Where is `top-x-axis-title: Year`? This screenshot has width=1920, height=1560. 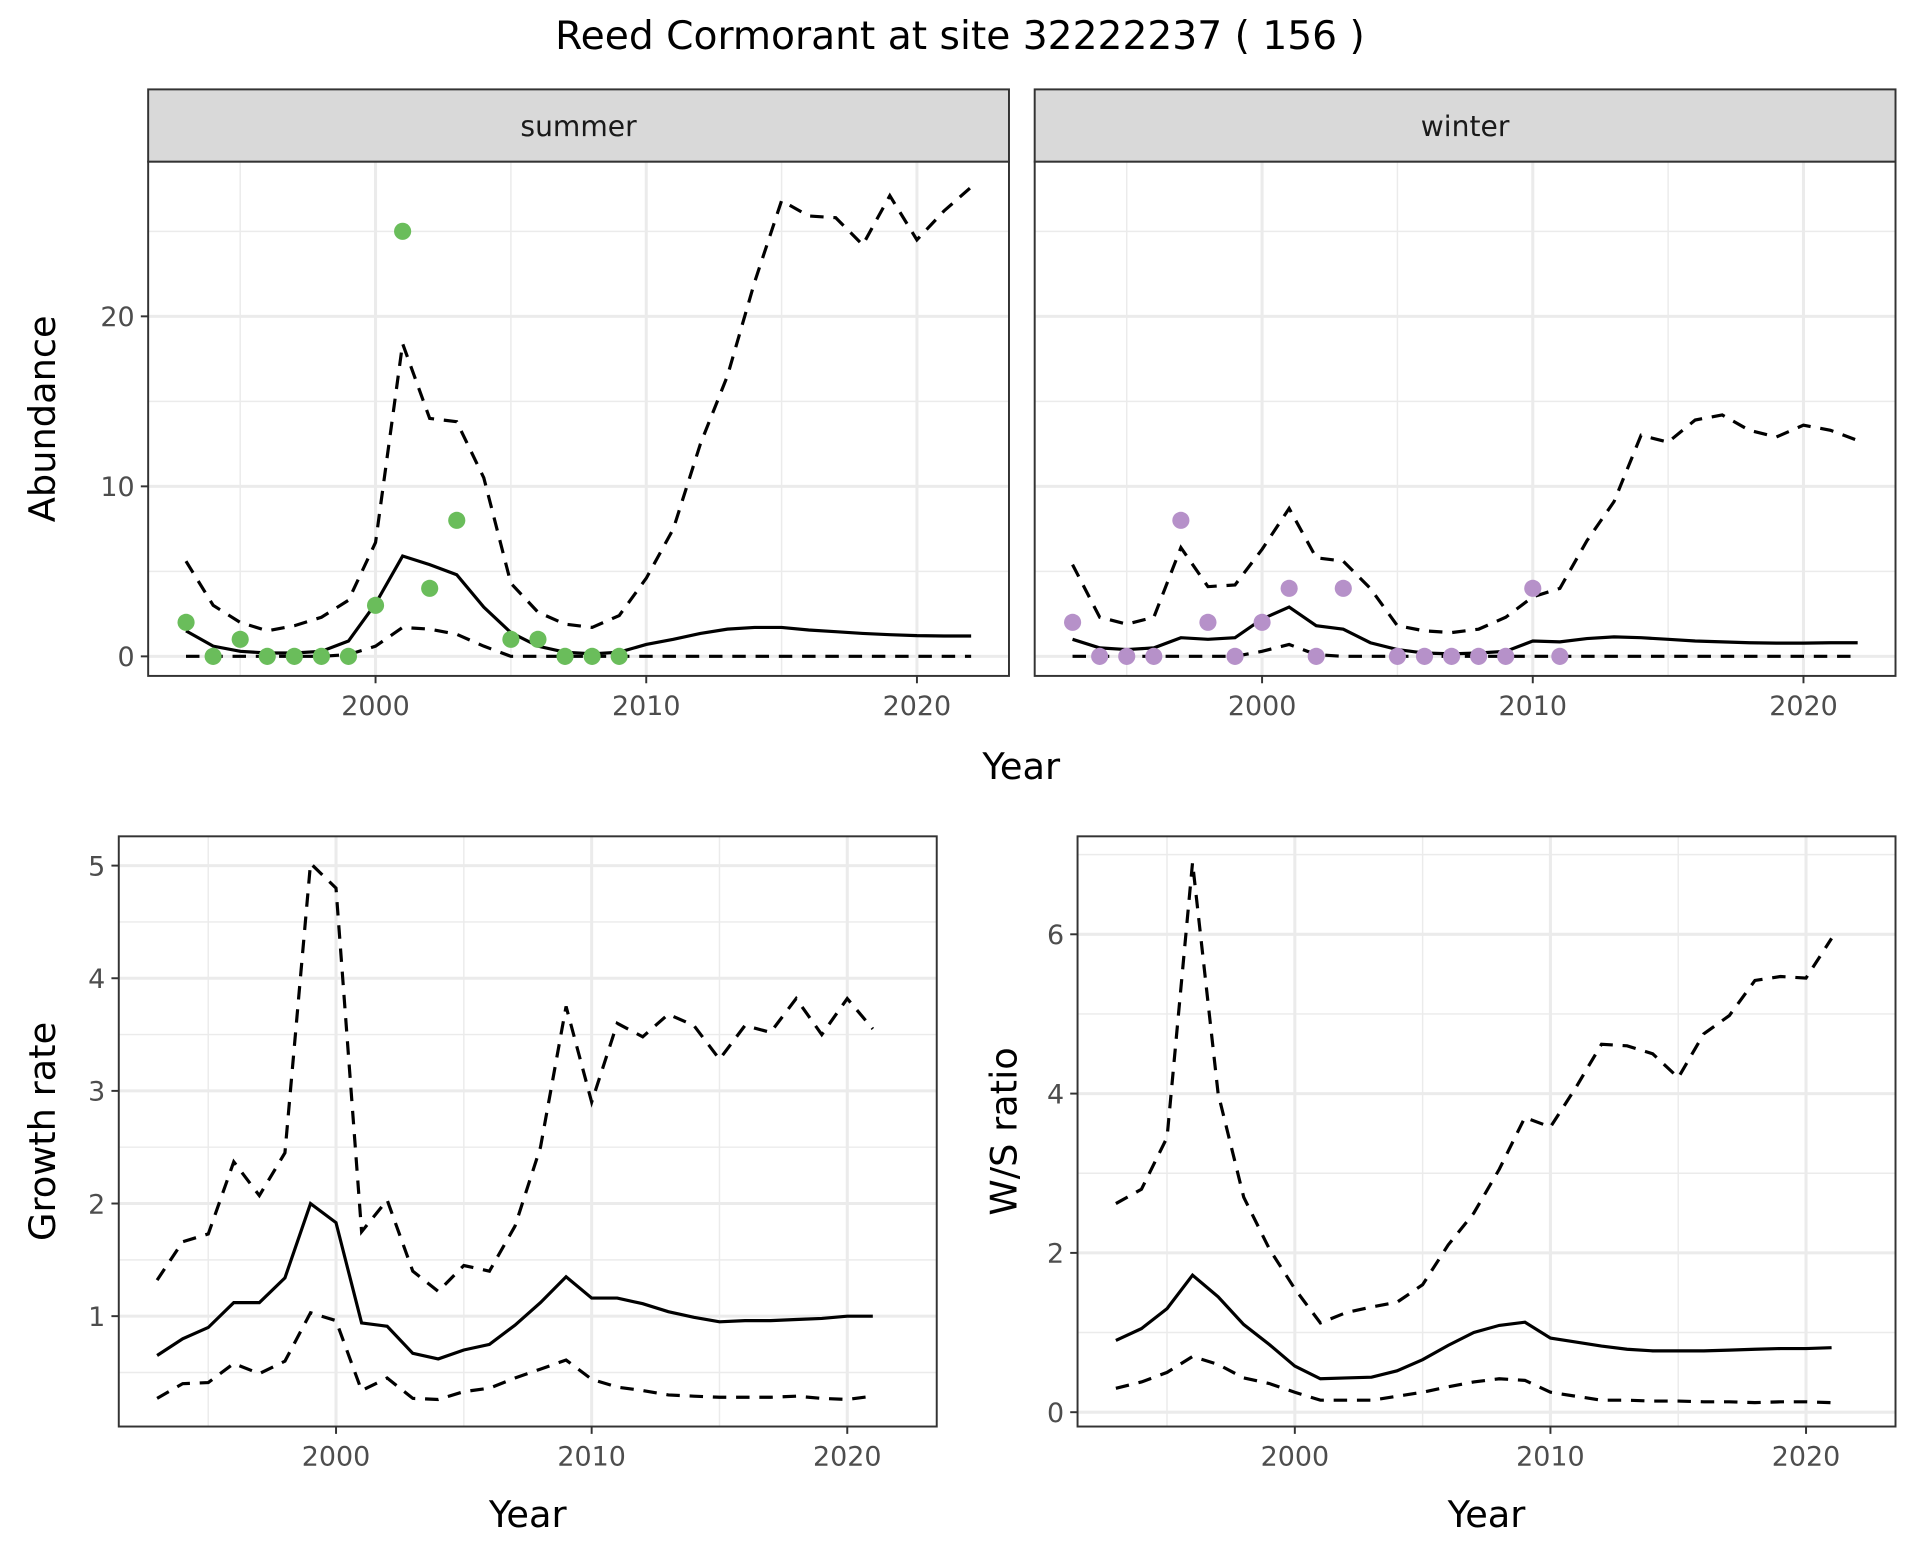
top-x-axis-title: Year is located at coordinates (1021, 766).